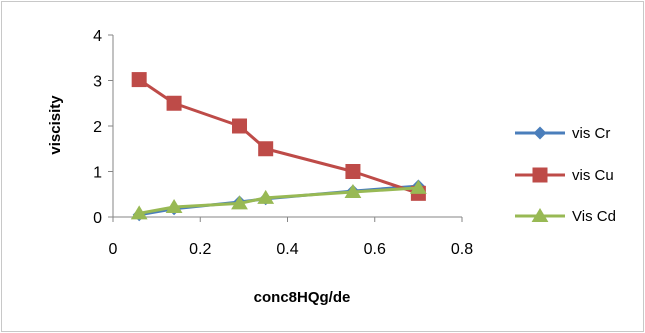 This screenshot has height=333, width=645. I want to click on series-line-vis-cd, so click(278, 200).